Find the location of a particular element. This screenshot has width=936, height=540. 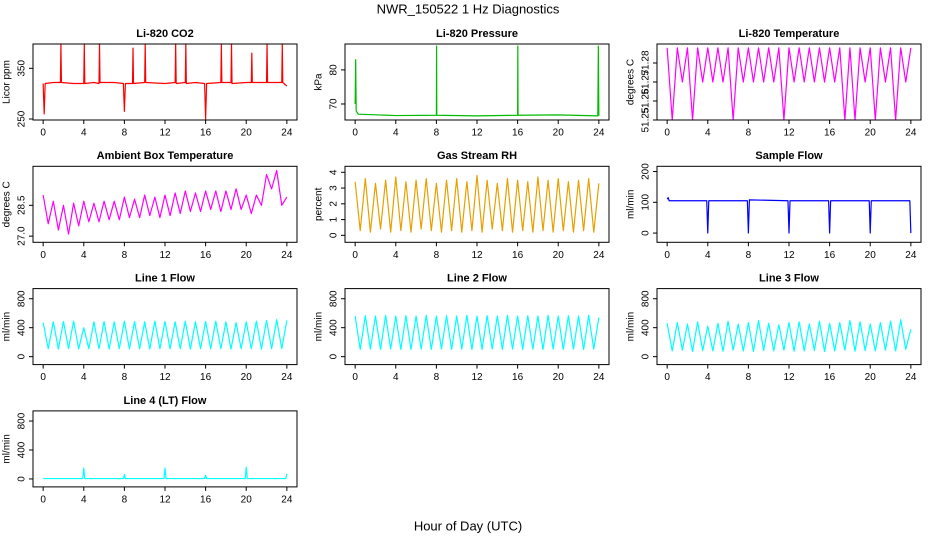

y-tick-label: 51.27 is located at coordinates (646, 81).